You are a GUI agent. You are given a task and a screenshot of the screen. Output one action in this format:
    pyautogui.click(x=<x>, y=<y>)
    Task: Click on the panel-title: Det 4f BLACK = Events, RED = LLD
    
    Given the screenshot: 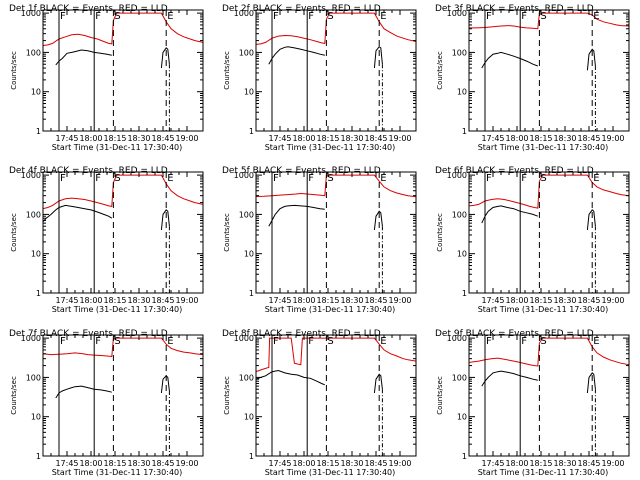 What is the action you would take?
    pyautogui.click(x=88, y=171)
    